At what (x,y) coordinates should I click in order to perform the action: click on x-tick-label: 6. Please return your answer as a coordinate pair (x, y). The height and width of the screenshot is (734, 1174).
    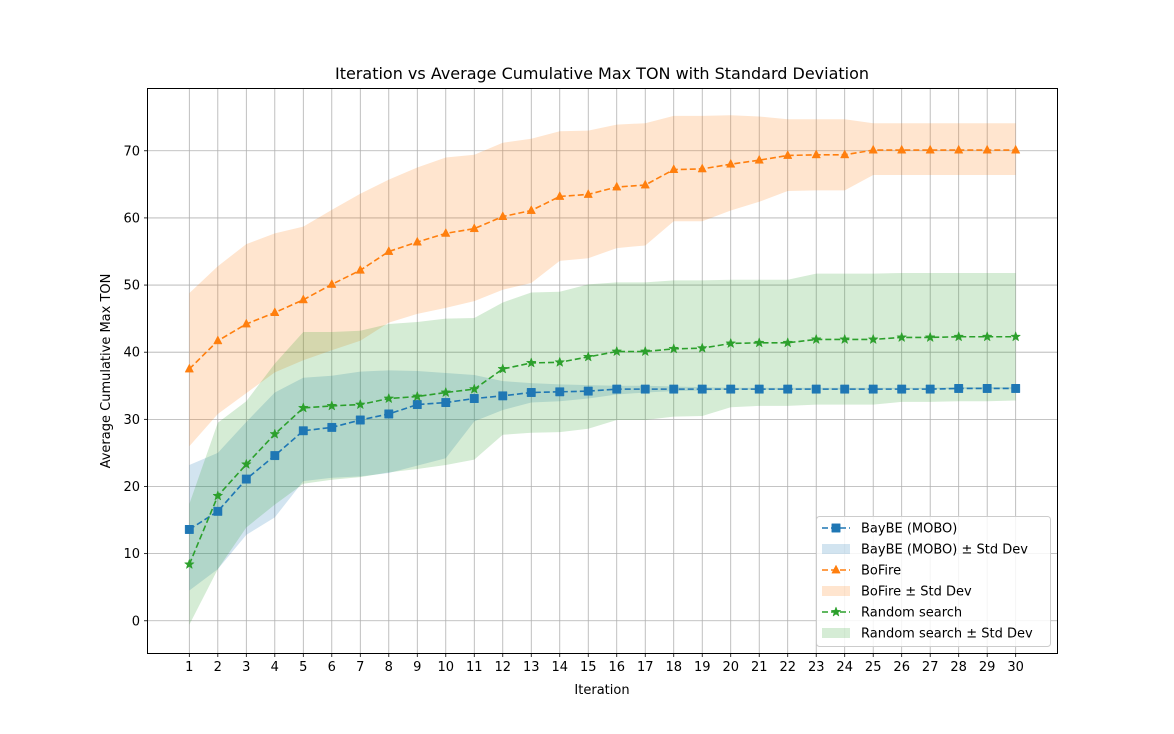
    Looking at the image, I should click on (332, 667).